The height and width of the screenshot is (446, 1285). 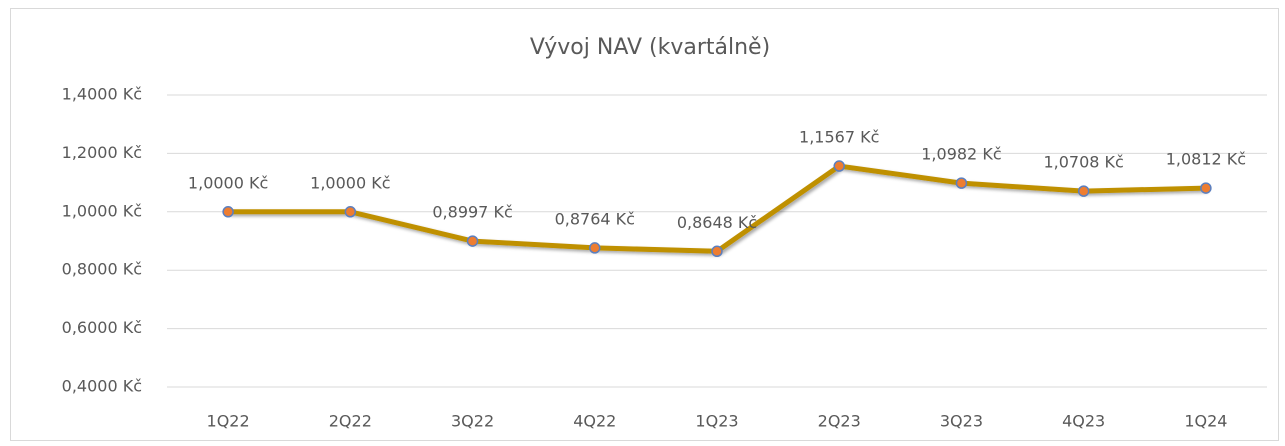 What do you see at coordinates (350, 421) in the screenshot?
I see `x-tick-label: 2Q22` at bounding box center [350, 421].